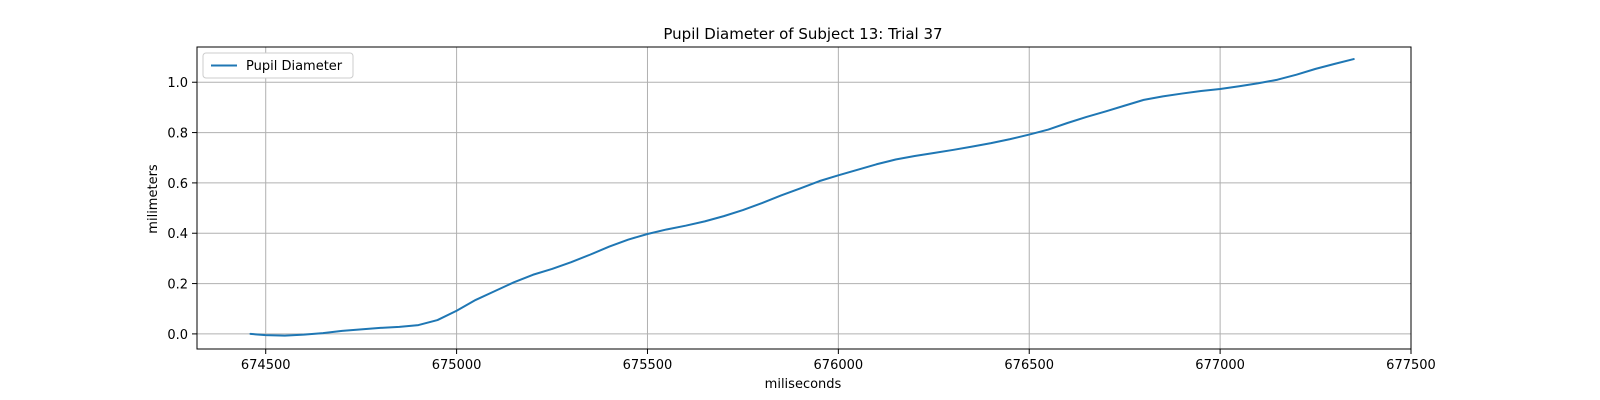 Image resolution: width=1600 pixels, height=400 pixels. I want to click on y-tick-label: 0.0, so click(177, 335).